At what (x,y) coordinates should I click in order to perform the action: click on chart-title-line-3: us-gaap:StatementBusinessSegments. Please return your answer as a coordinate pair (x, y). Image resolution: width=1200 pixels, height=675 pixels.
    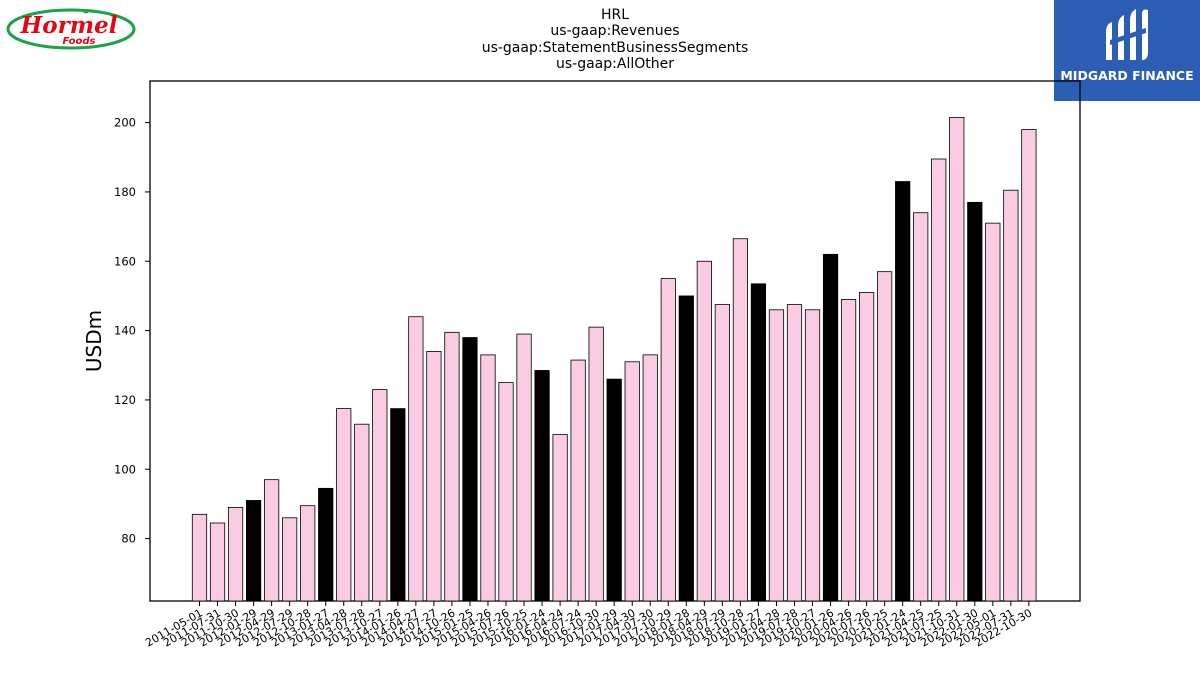
    Looking at the image, I should click on (615, 47).